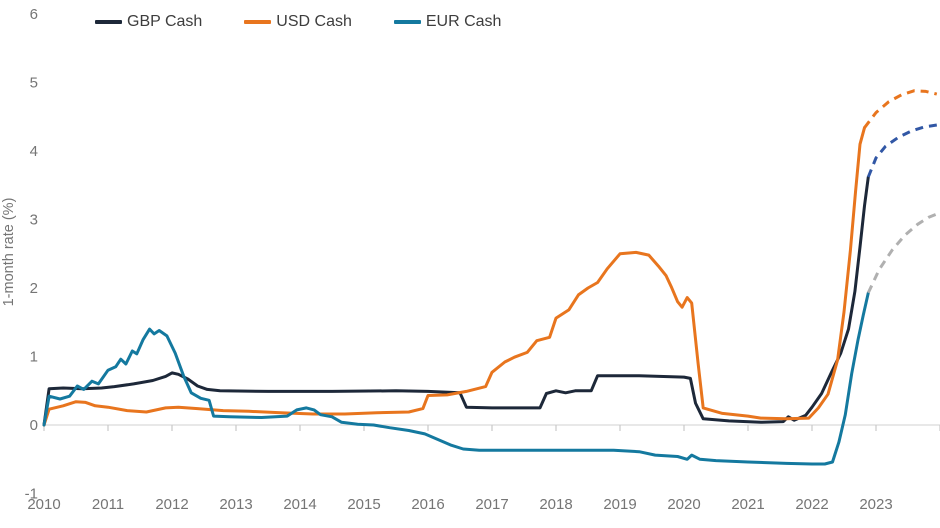 The image size is (940, 528). Describe the element at coordinates (902, 150) in the screenshot. I see `series-line-gbp-cash-forward` at that location.